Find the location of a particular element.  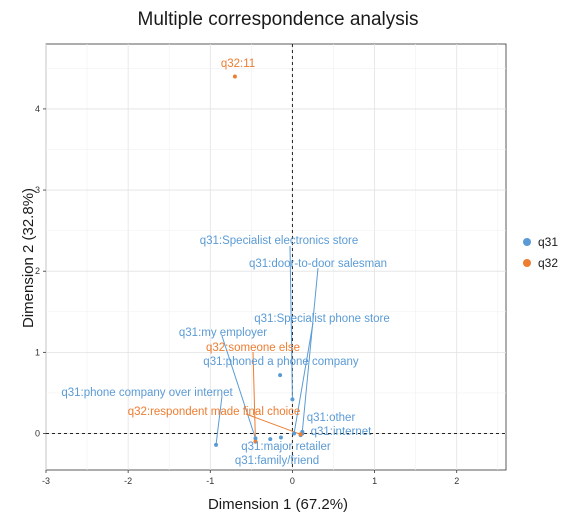

x-axis-ticks: -3 -2 -1 0 1 2 is located at coordinates (250, 478).